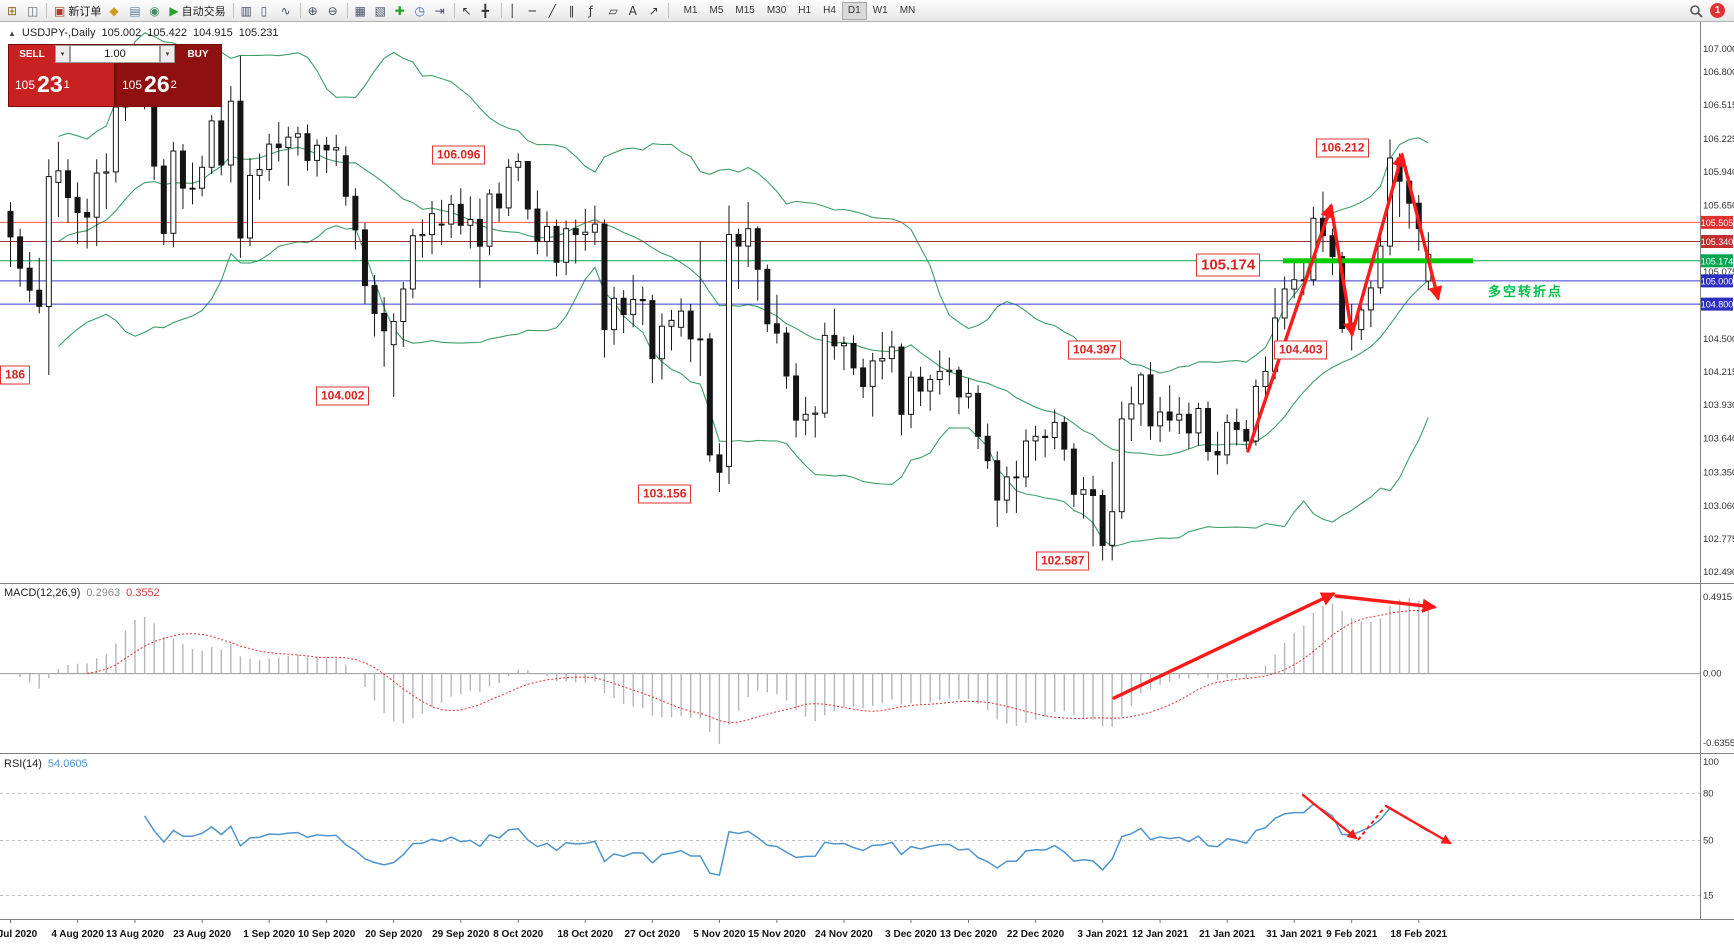  What do you see at coordinates (1717, 305) in the screenshot?
I see `svg-text: 104.800` at bounding box center [1717, 305].